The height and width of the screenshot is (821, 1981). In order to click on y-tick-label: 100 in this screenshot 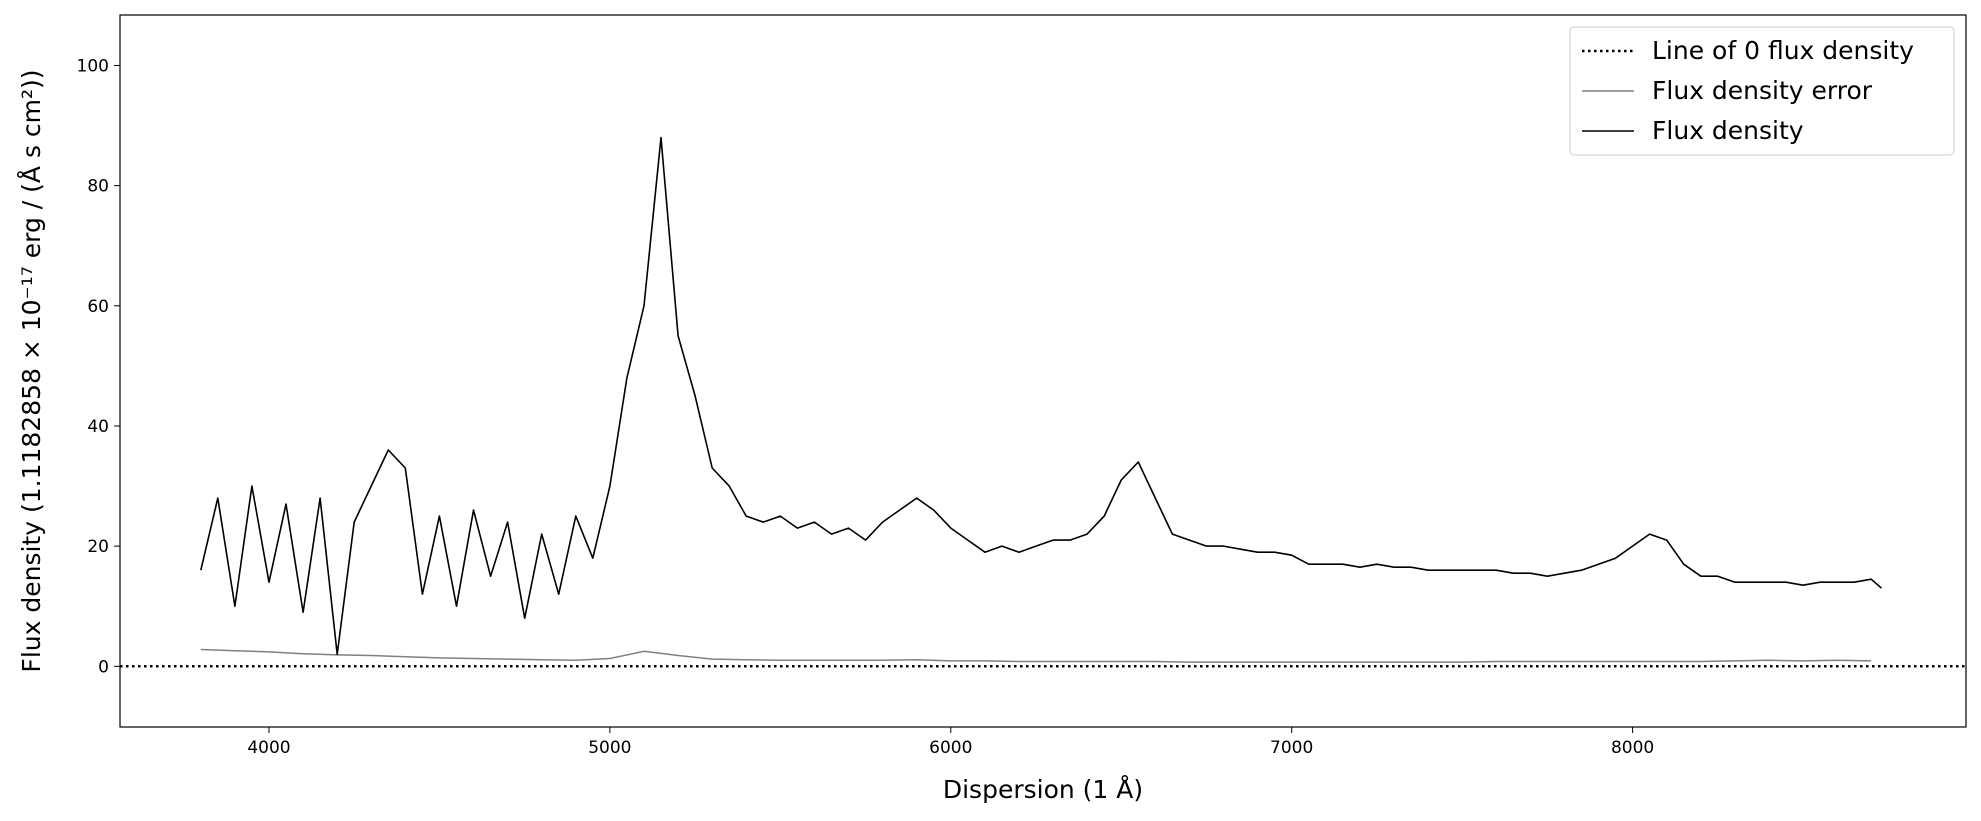, I will do `click(93, 66)`.